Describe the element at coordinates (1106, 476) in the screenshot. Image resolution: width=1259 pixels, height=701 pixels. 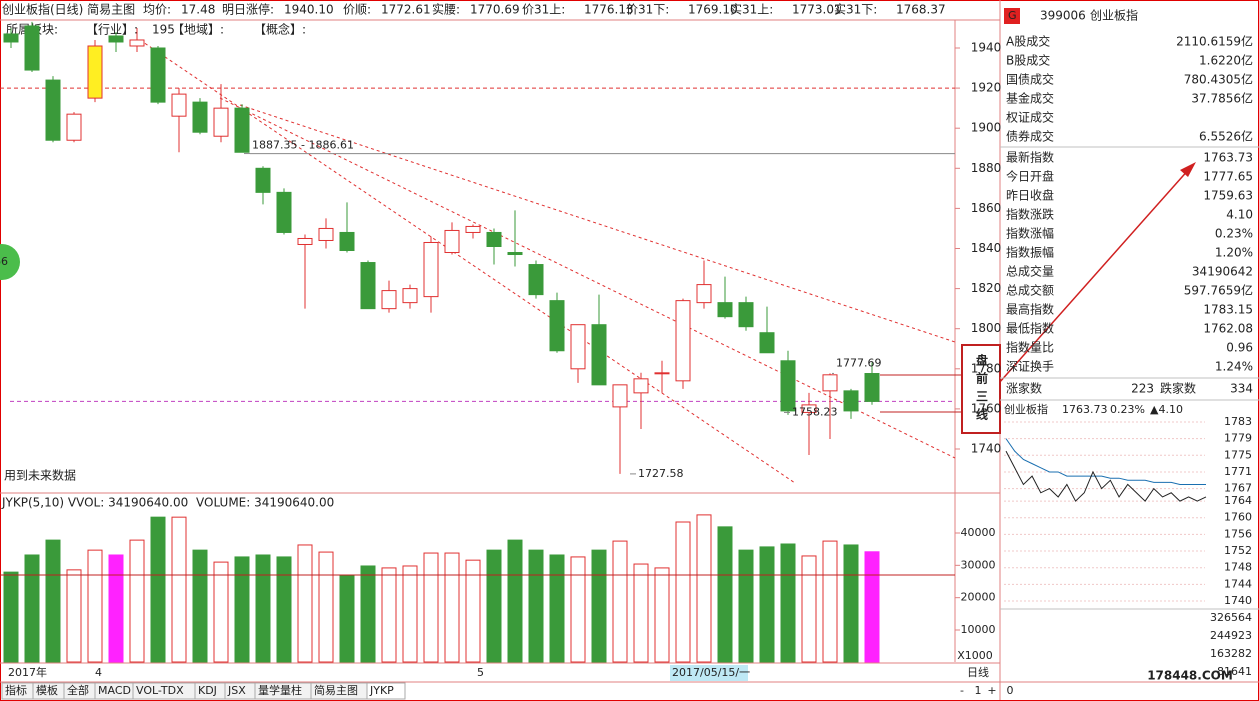
I see `mini-price` at that location.